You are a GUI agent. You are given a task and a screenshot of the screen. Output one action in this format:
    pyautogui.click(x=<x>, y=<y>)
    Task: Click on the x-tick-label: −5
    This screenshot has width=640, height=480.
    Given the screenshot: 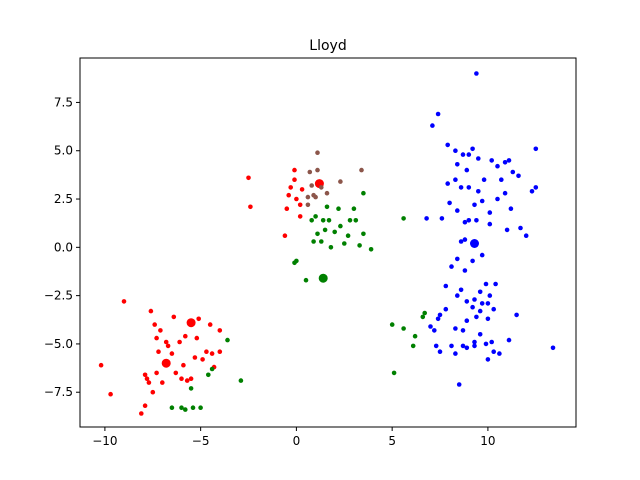 What is the action you would take?
    pyautogui.click(x=201, y=441)
    